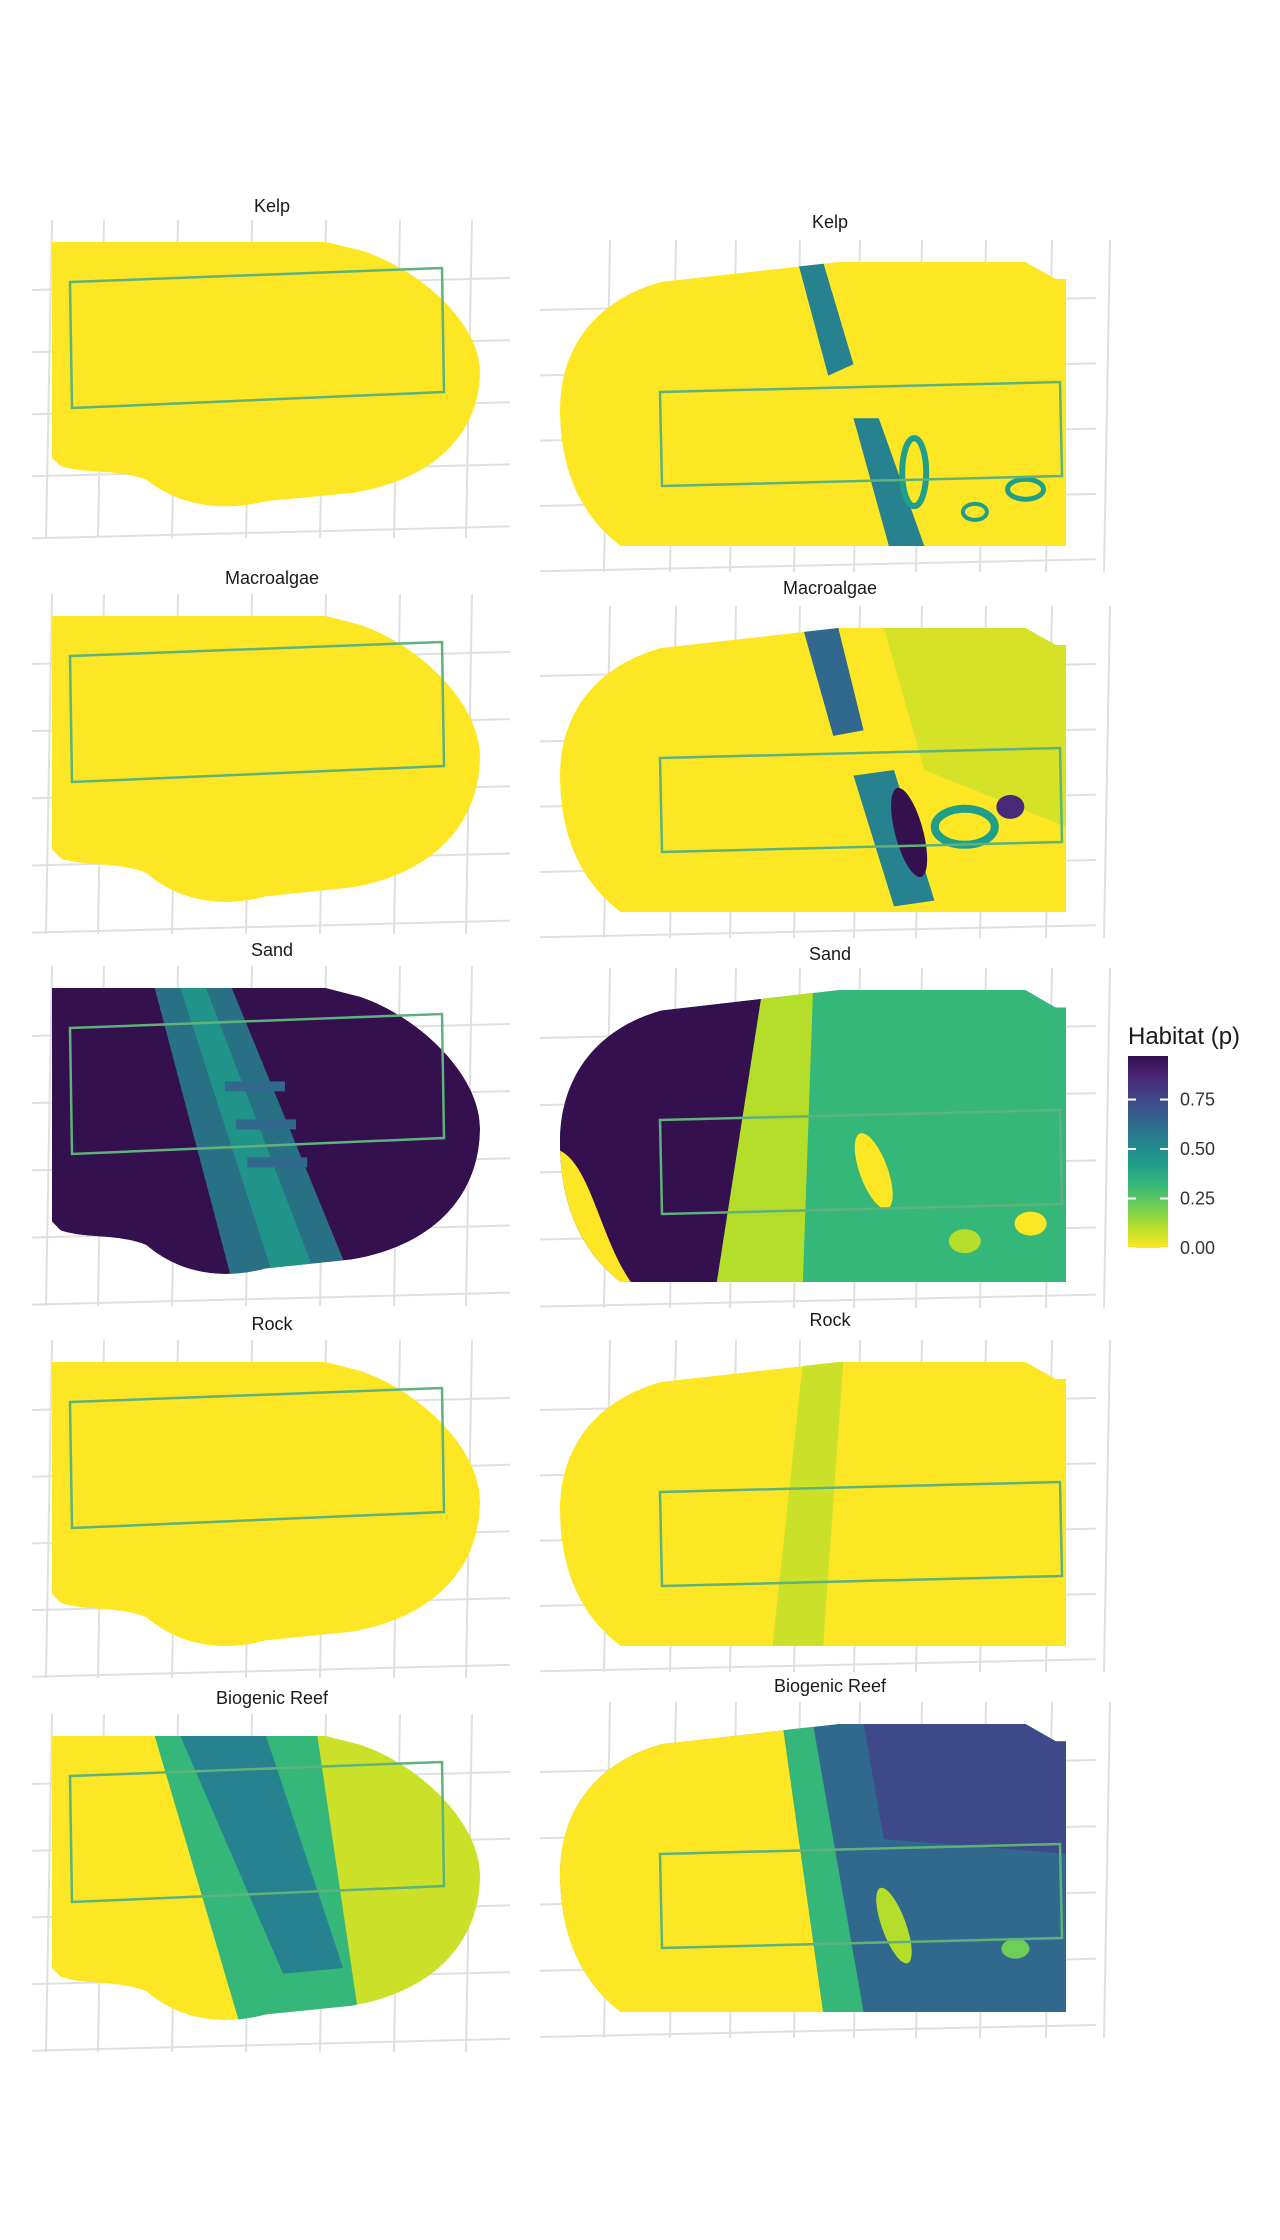 This screenshot has height=2240, width=1280. I want to click on legend-tick-label: 0.75, so click(1197, 1100).